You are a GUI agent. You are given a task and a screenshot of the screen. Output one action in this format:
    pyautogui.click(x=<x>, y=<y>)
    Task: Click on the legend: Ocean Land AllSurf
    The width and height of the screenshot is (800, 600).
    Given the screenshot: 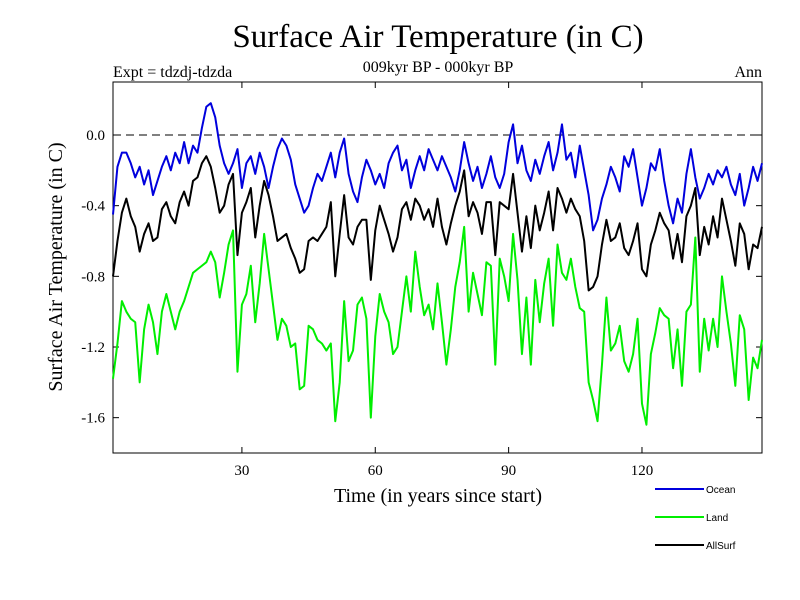 What is the action you would take?
    pyautogui.click(x=695, y=518)
    